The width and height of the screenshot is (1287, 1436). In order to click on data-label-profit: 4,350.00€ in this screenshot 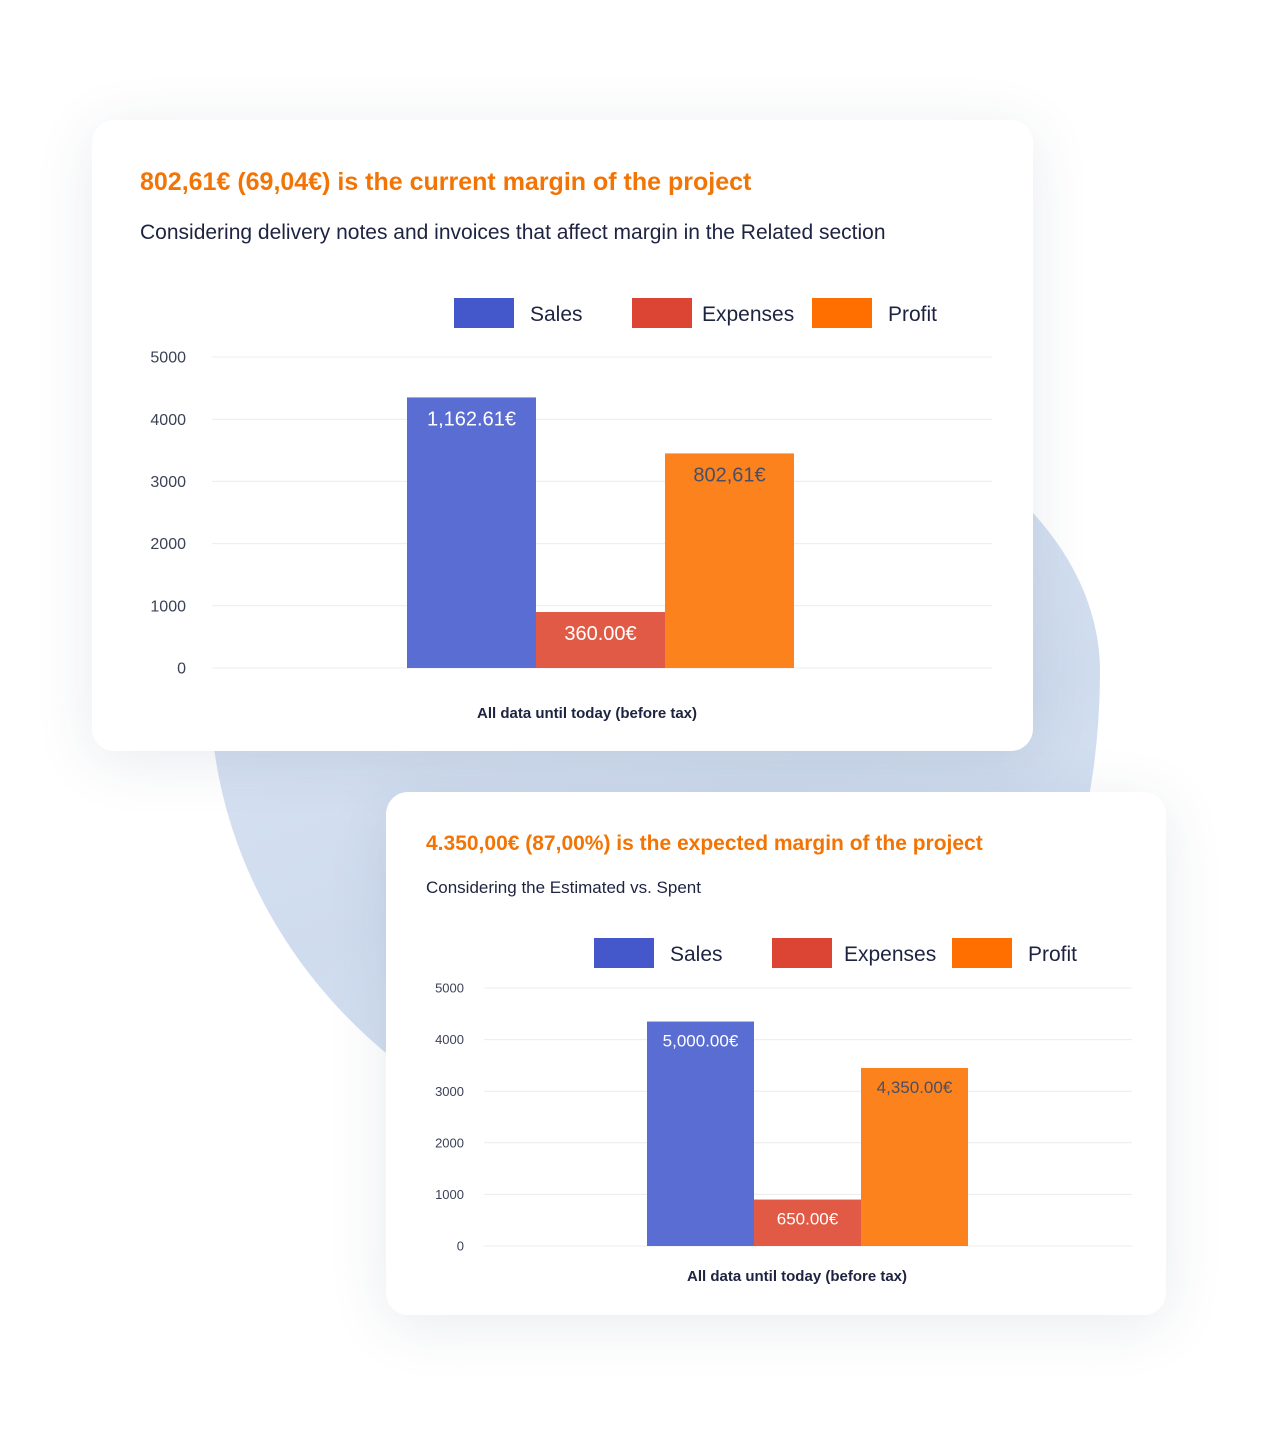, I will do `click(915, 1087)`.